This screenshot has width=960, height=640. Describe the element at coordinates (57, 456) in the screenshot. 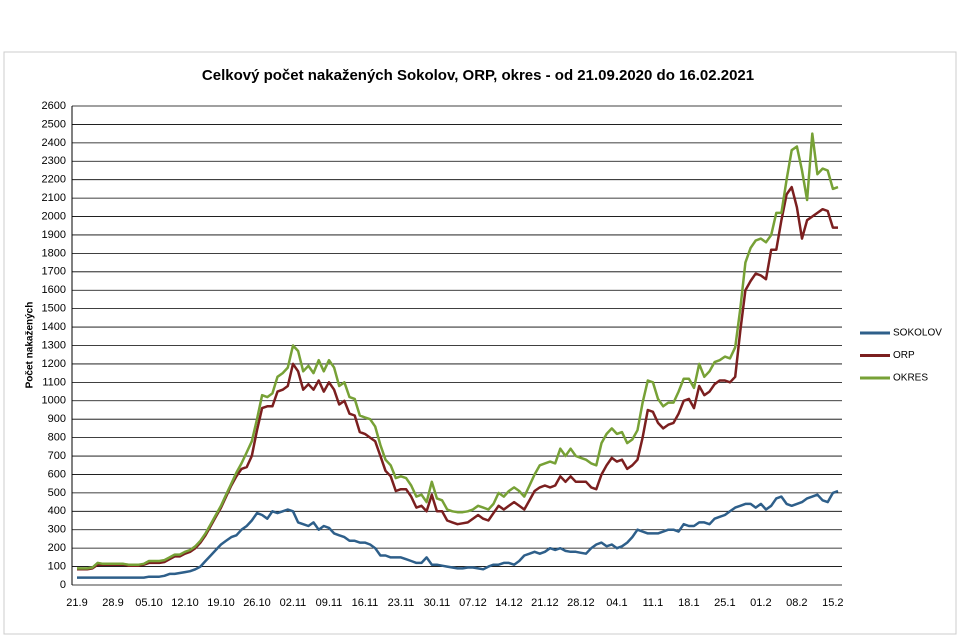

I see `y-tick-label: 700` at that location.